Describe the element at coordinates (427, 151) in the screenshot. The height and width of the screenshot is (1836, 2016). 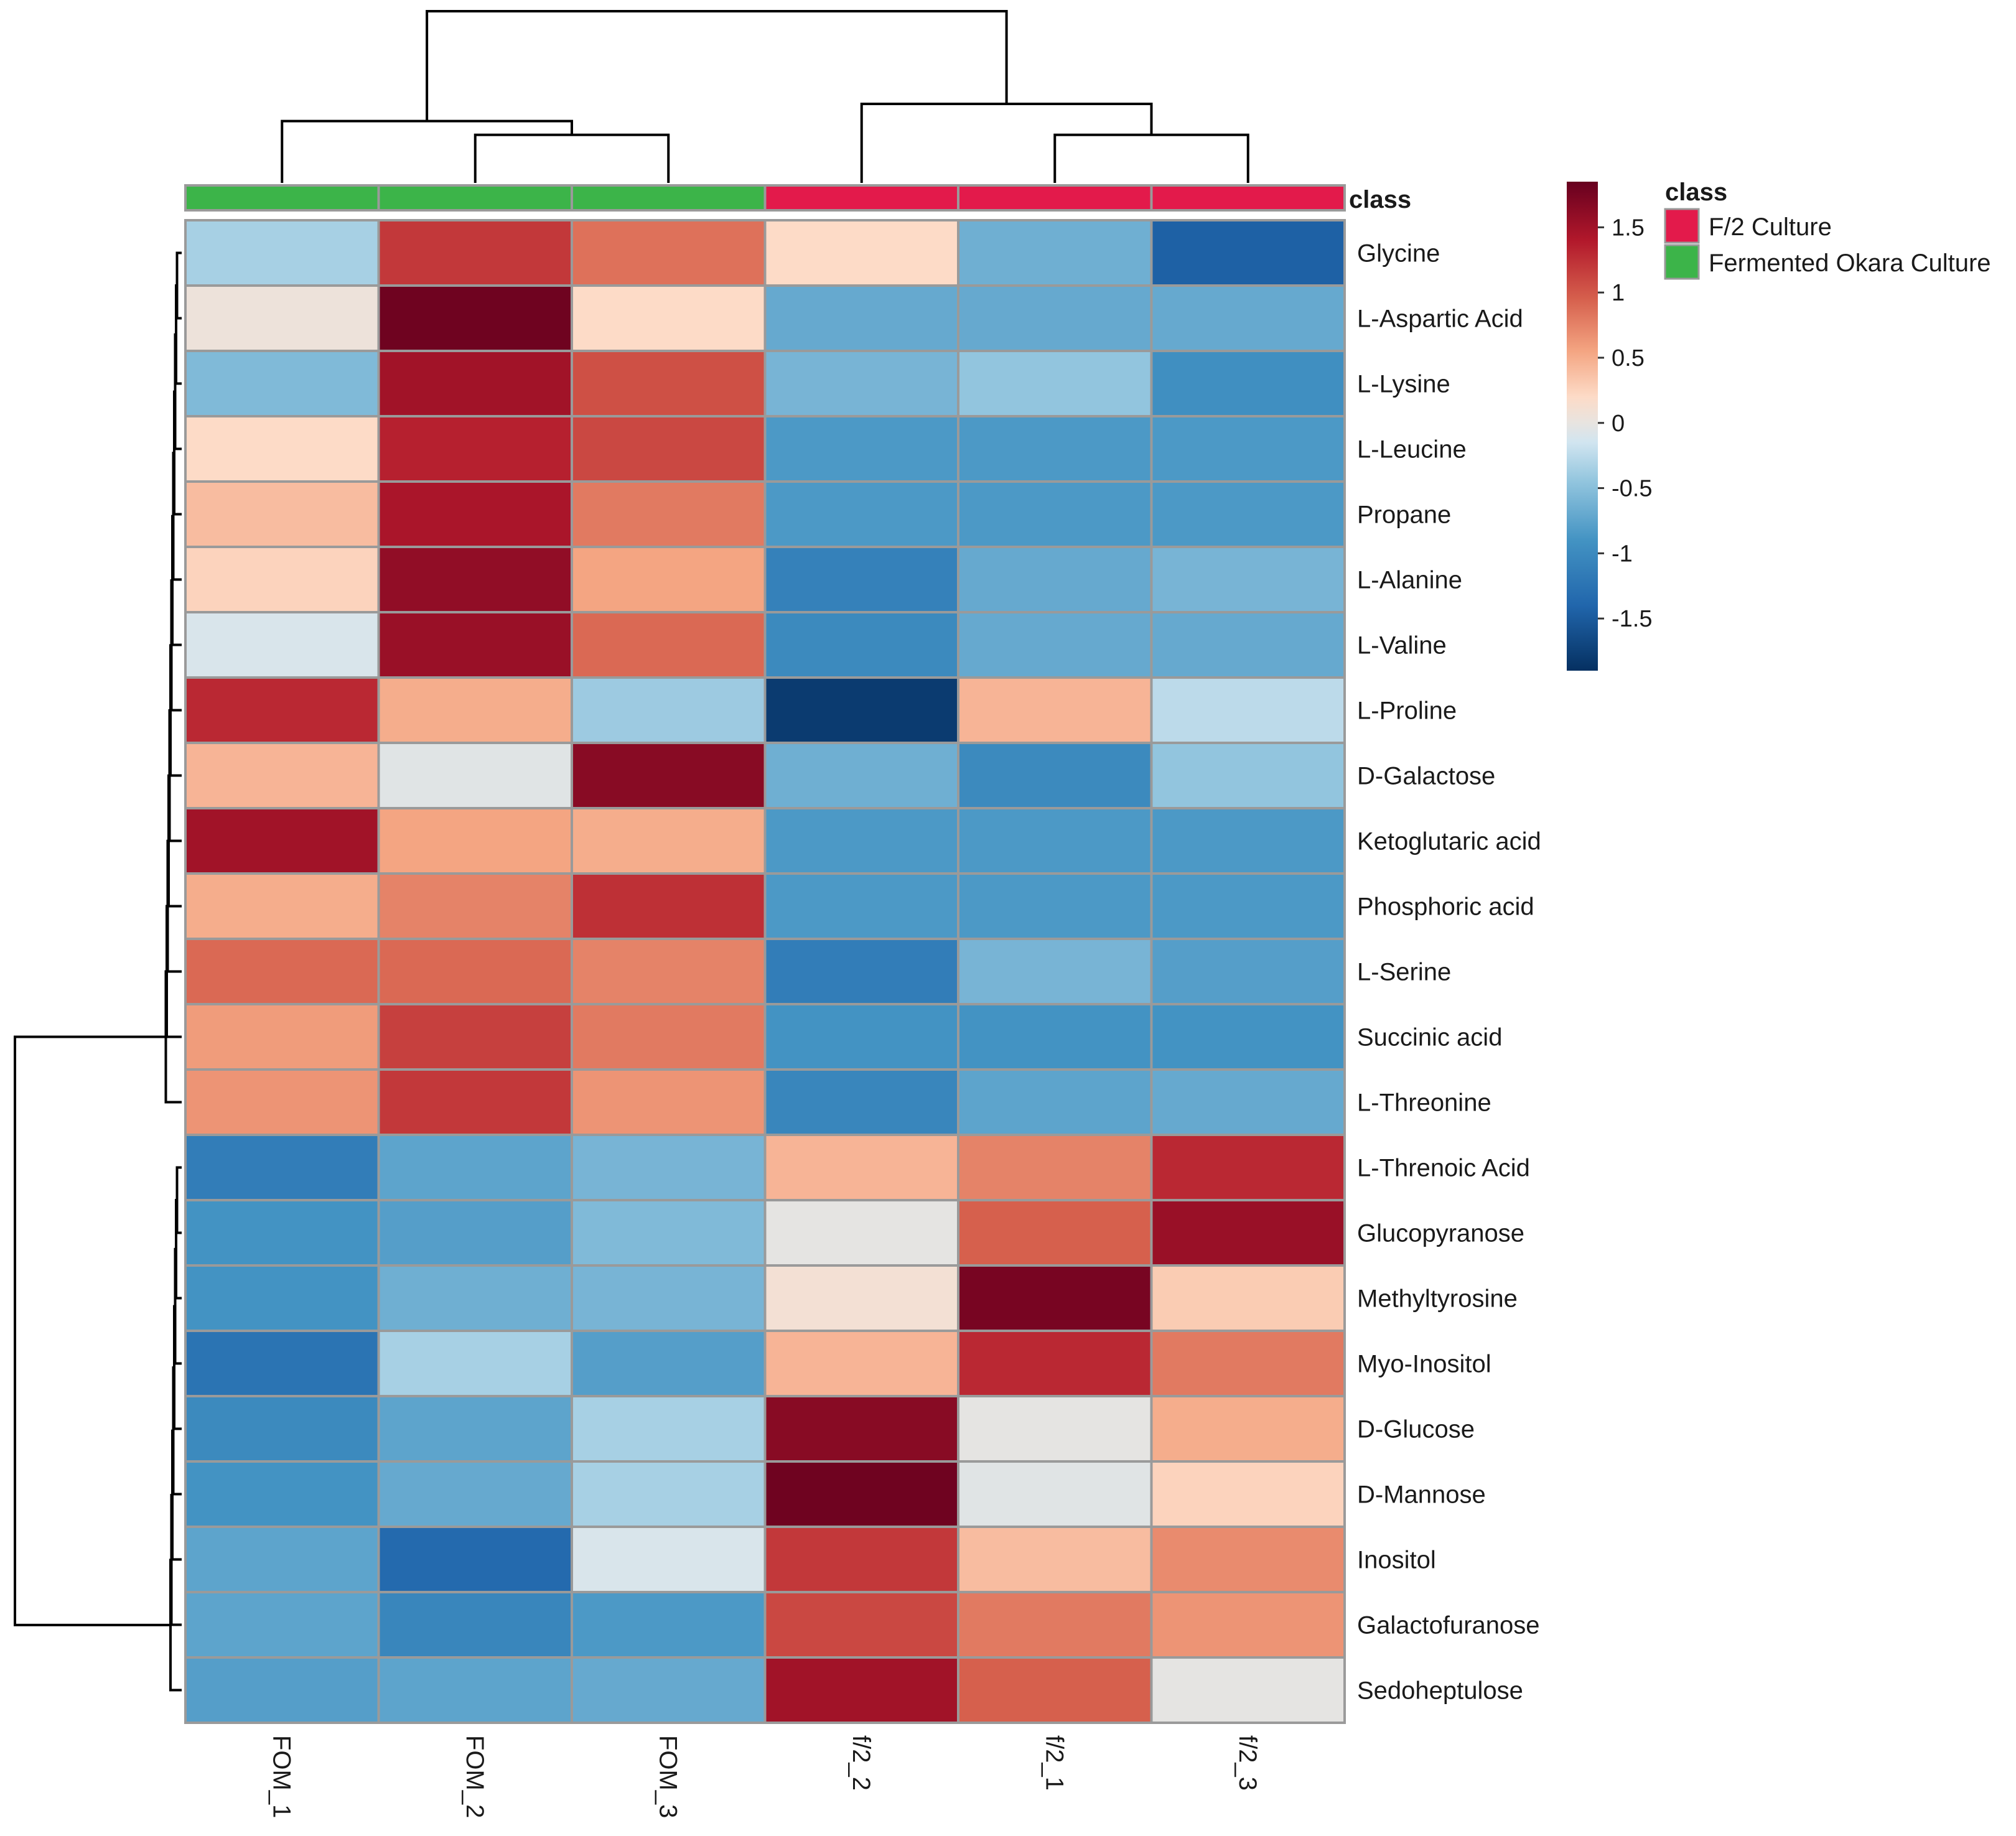
I see `col-dendro-merge-fom1` at that location.